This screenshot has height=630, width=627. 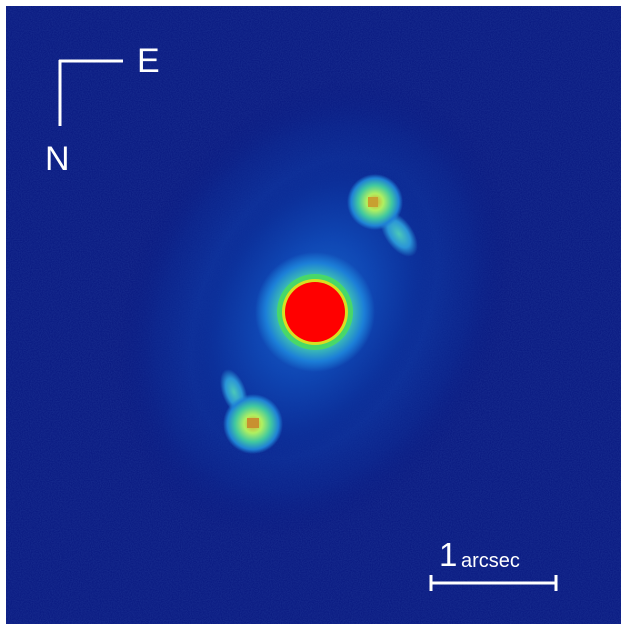 I want to click on upper-knot-peak, so click(x=373, y=202).